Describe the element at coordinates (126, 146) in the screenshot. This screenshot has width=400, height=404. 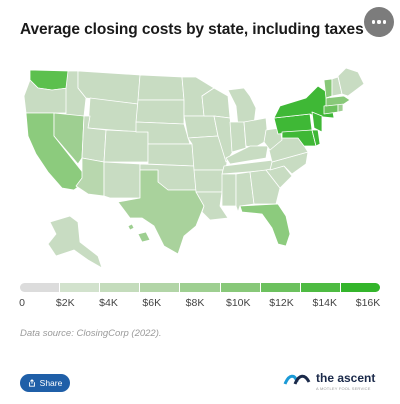
I see `state-colorado` at that location.